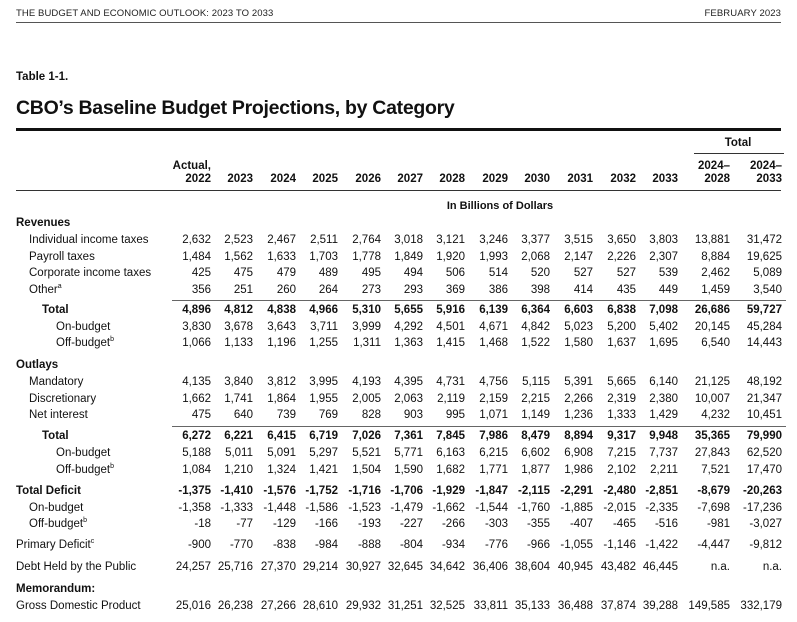 This screenshot has height=622, width=797. What do you see at coordinates (621, 470) in the screenshot?
I see `table-cell: 2,102` at bounding box center [621, 470].